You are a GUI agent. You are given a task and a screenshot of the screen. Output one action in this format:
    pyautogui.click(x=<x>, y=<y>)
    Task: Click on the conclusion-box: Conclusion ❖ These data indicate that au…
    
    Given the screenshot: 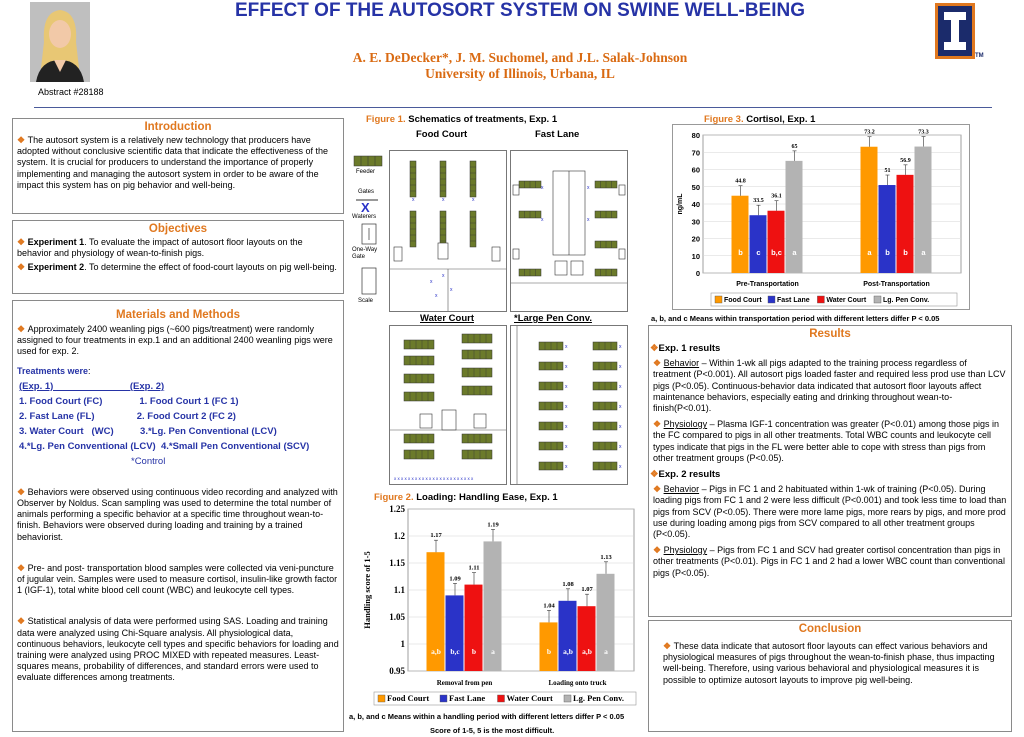 What is the action you would take?
    pyautogui.click(x=830, y=676)
    